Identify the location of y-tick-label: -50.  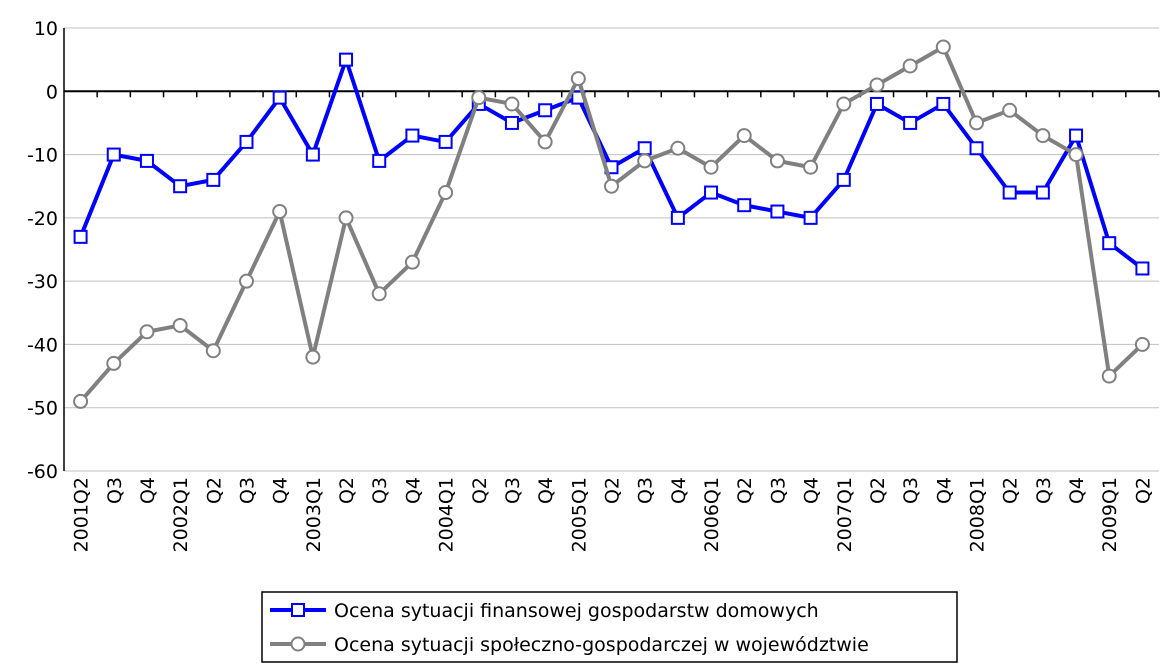
(42, 409).